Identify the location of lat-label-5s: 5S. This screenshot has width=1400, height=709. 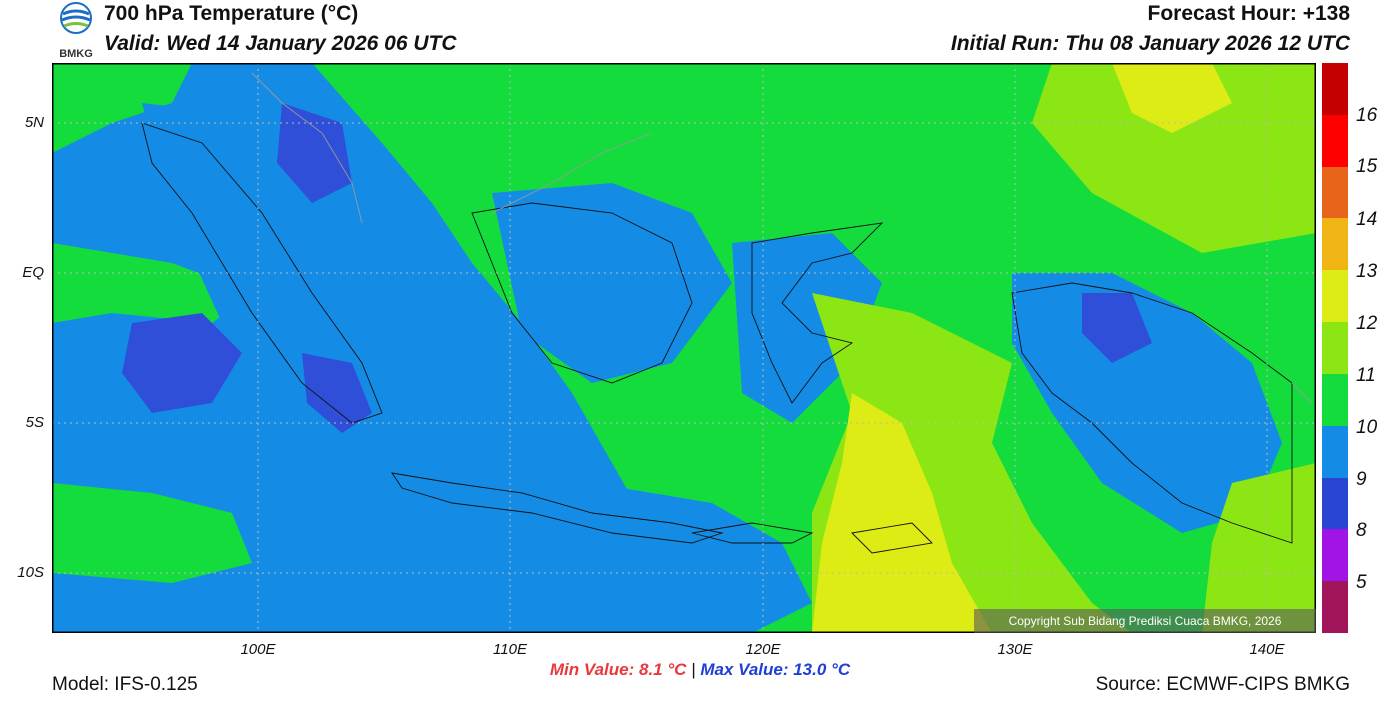
(34, 422).